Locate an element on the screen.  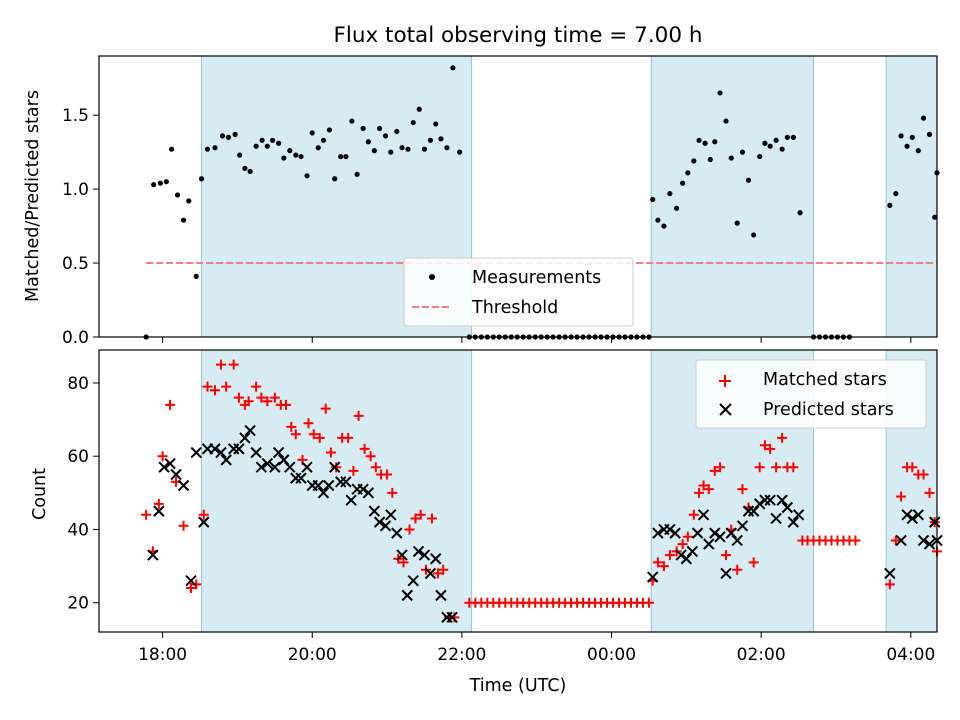
bottom-legend-box is located at coordinates (811, 394).